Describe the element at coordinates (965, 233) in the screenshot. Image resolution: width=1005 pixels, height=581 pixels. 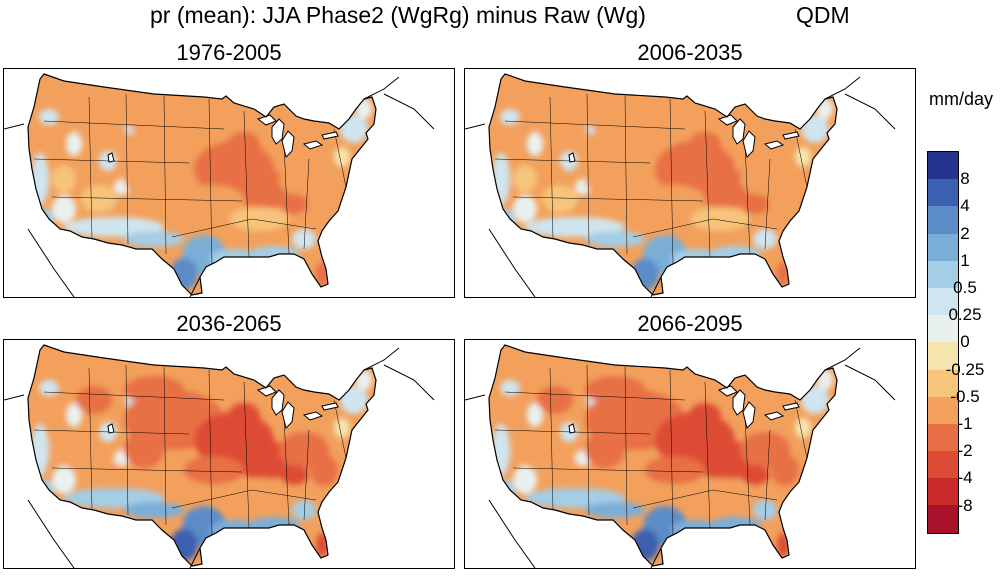
I see `colorbar-tick-label: 2` at that location.